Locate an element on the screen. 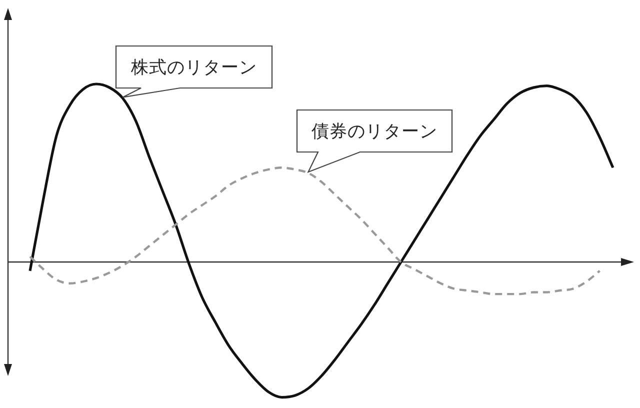 Image resolution: width=640 pixels, height=408 pixels. series-label: 株式のリターン is located at coordinates (193, 68).